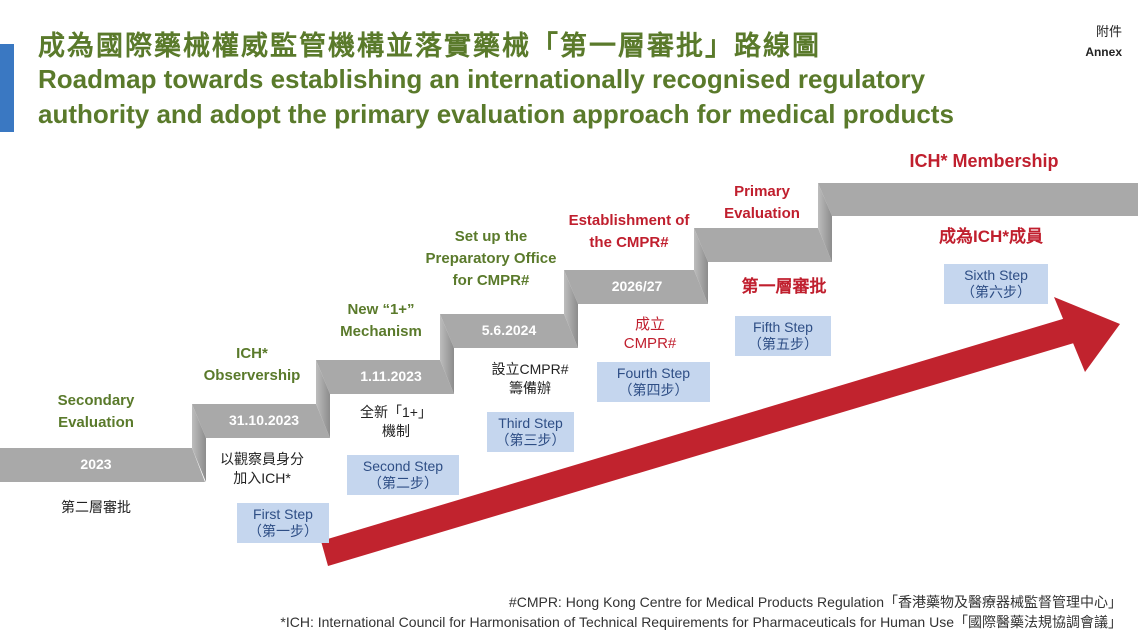 This screenshot has width=1138, height=638. I want to click on milestone-zh-membership: 成為ICH*成員, so click(991, 236).